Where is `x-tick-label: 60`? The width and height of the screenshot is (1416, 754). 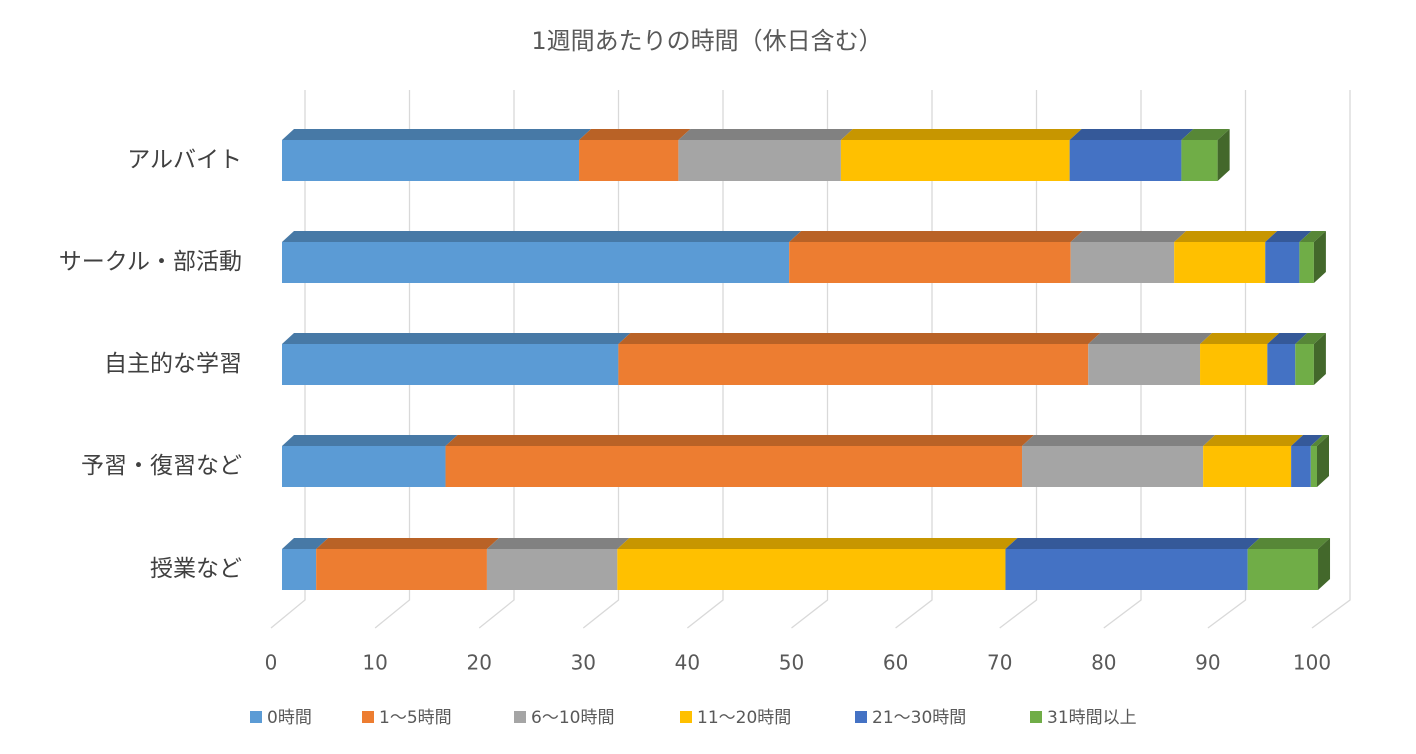 x-tick-label: 60 is located at coordinates (895, 663).